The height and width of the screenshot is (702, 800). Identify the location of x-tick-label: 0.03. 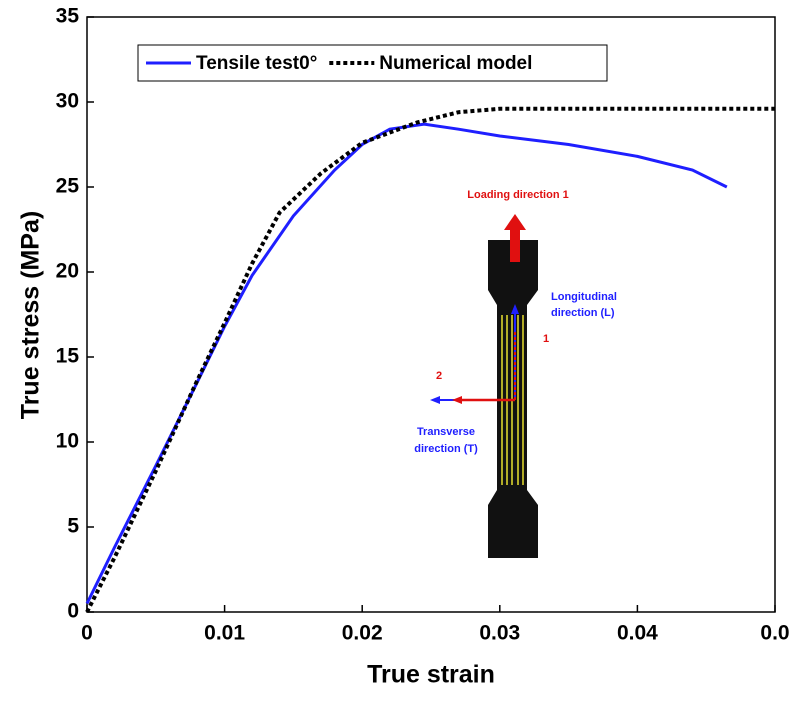
(499, 633).